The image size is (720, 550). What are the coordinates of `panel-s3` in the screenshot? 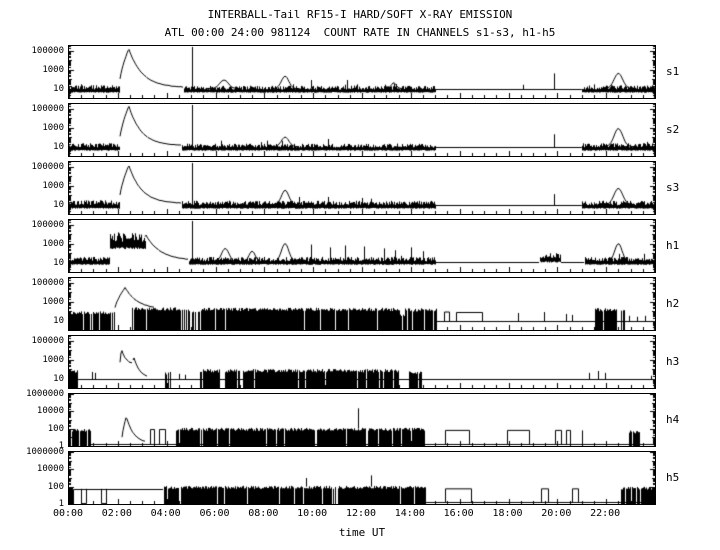 It's located at (362, 188).